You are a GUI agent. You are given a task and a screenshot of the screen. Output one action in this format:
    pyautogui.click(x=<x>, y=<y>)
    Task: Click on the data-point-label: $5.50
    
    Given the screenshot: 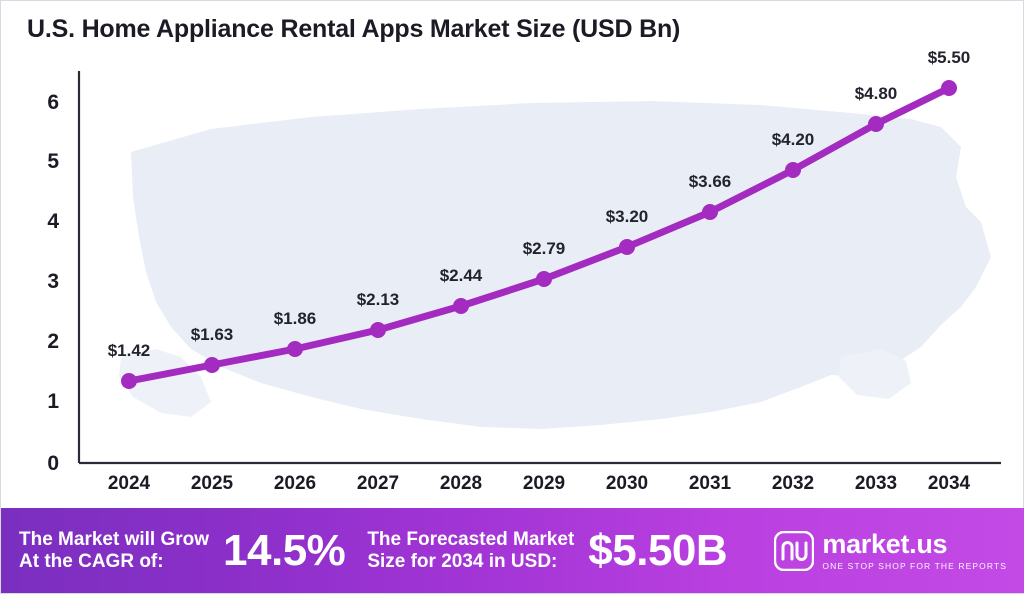 What is the action you would take?
    pyautogui.click(x=949, y=57)
    